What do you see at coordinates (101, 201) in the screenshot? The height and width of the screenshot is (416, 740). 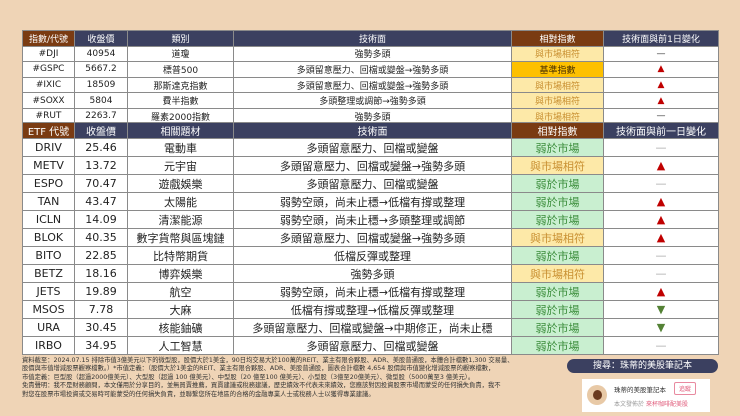 I see `close-price-cell: 43.47` at bounding box center [101, 201].